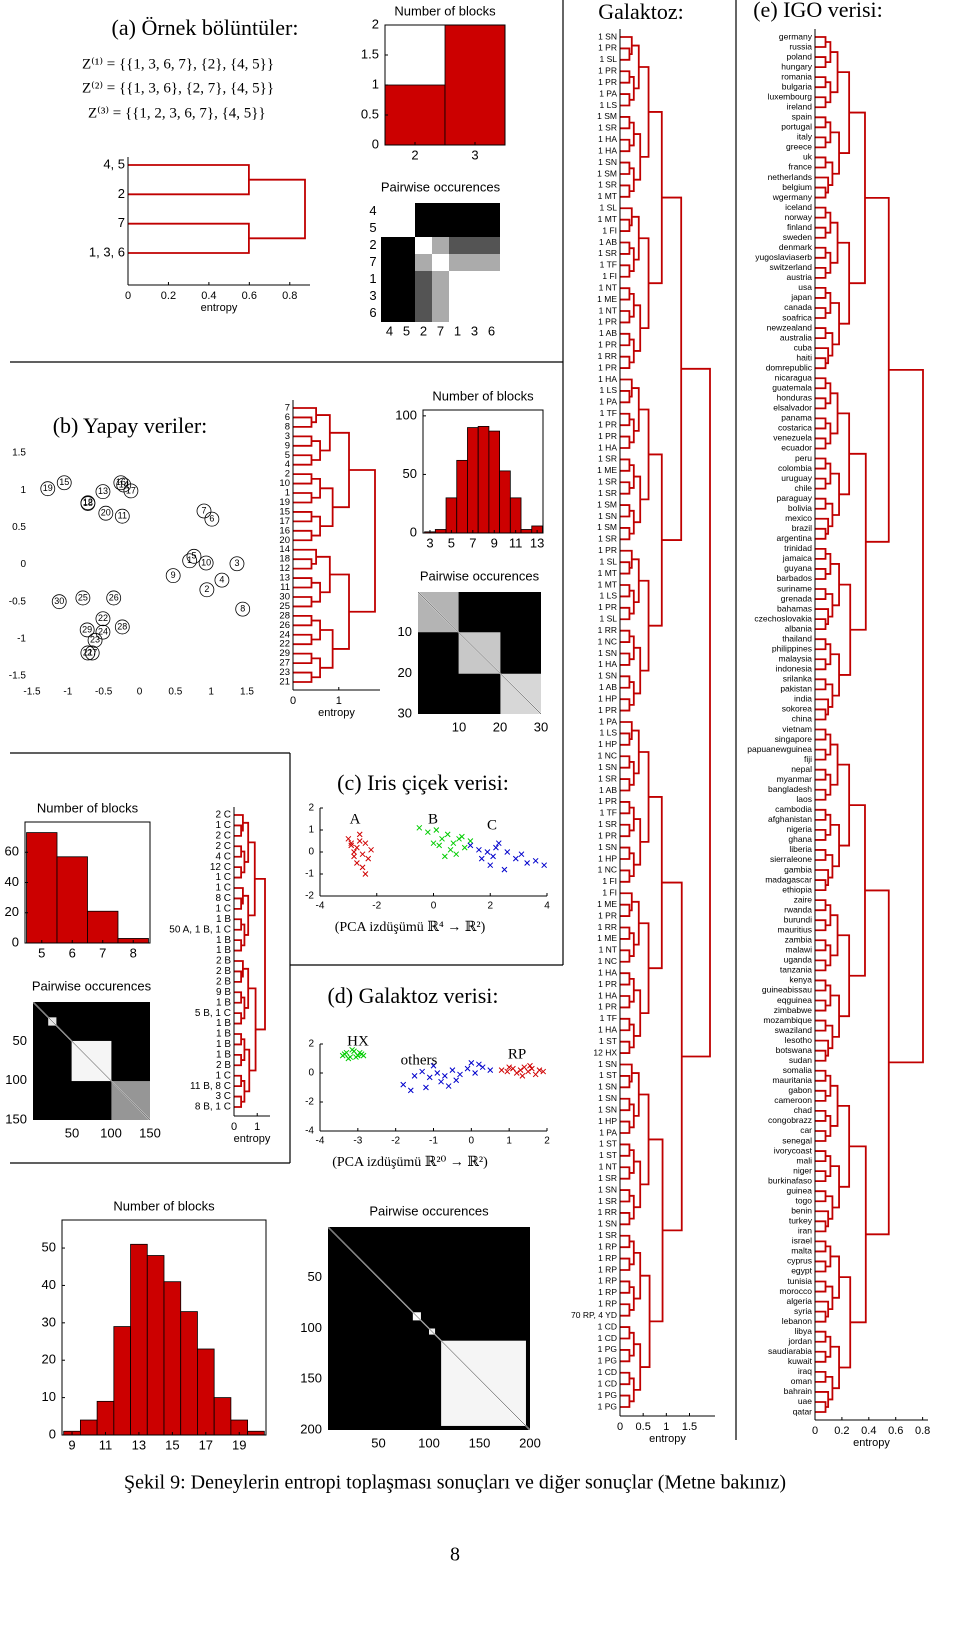 This screenshot has height=1626, width=960. What do you see at coordinates (284, 653) in the screenshot?
I see `leaf-label: 29` at bounding box center [284, 653].